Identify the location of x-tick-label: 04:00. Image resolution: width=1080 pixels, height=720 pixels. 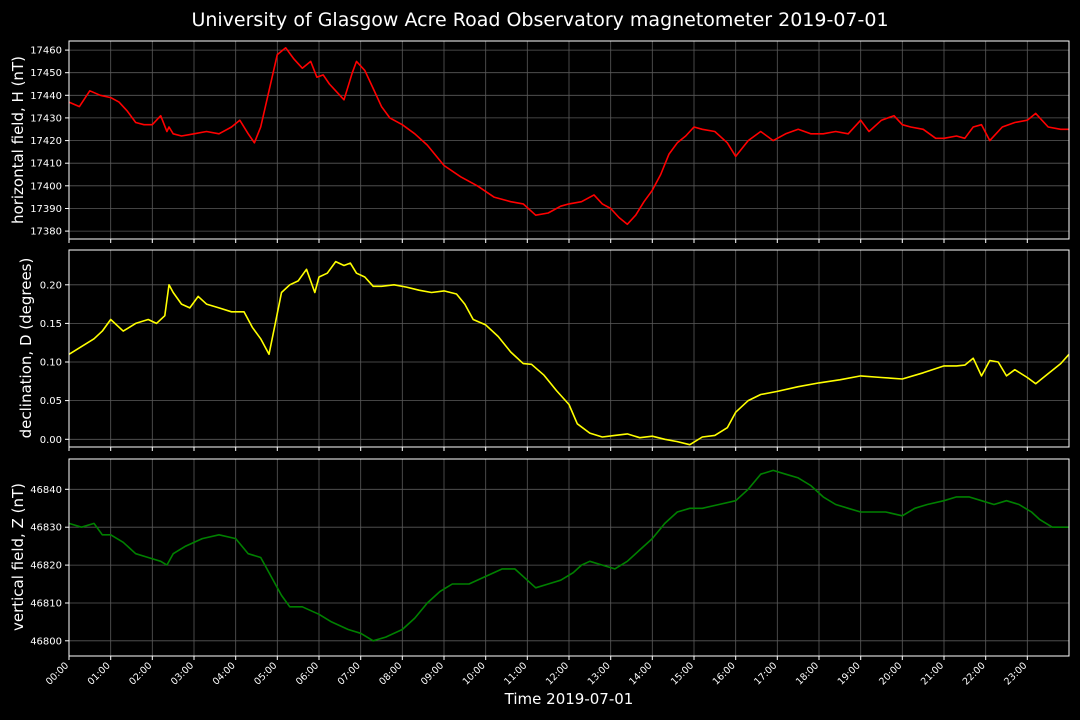
(224, 673).